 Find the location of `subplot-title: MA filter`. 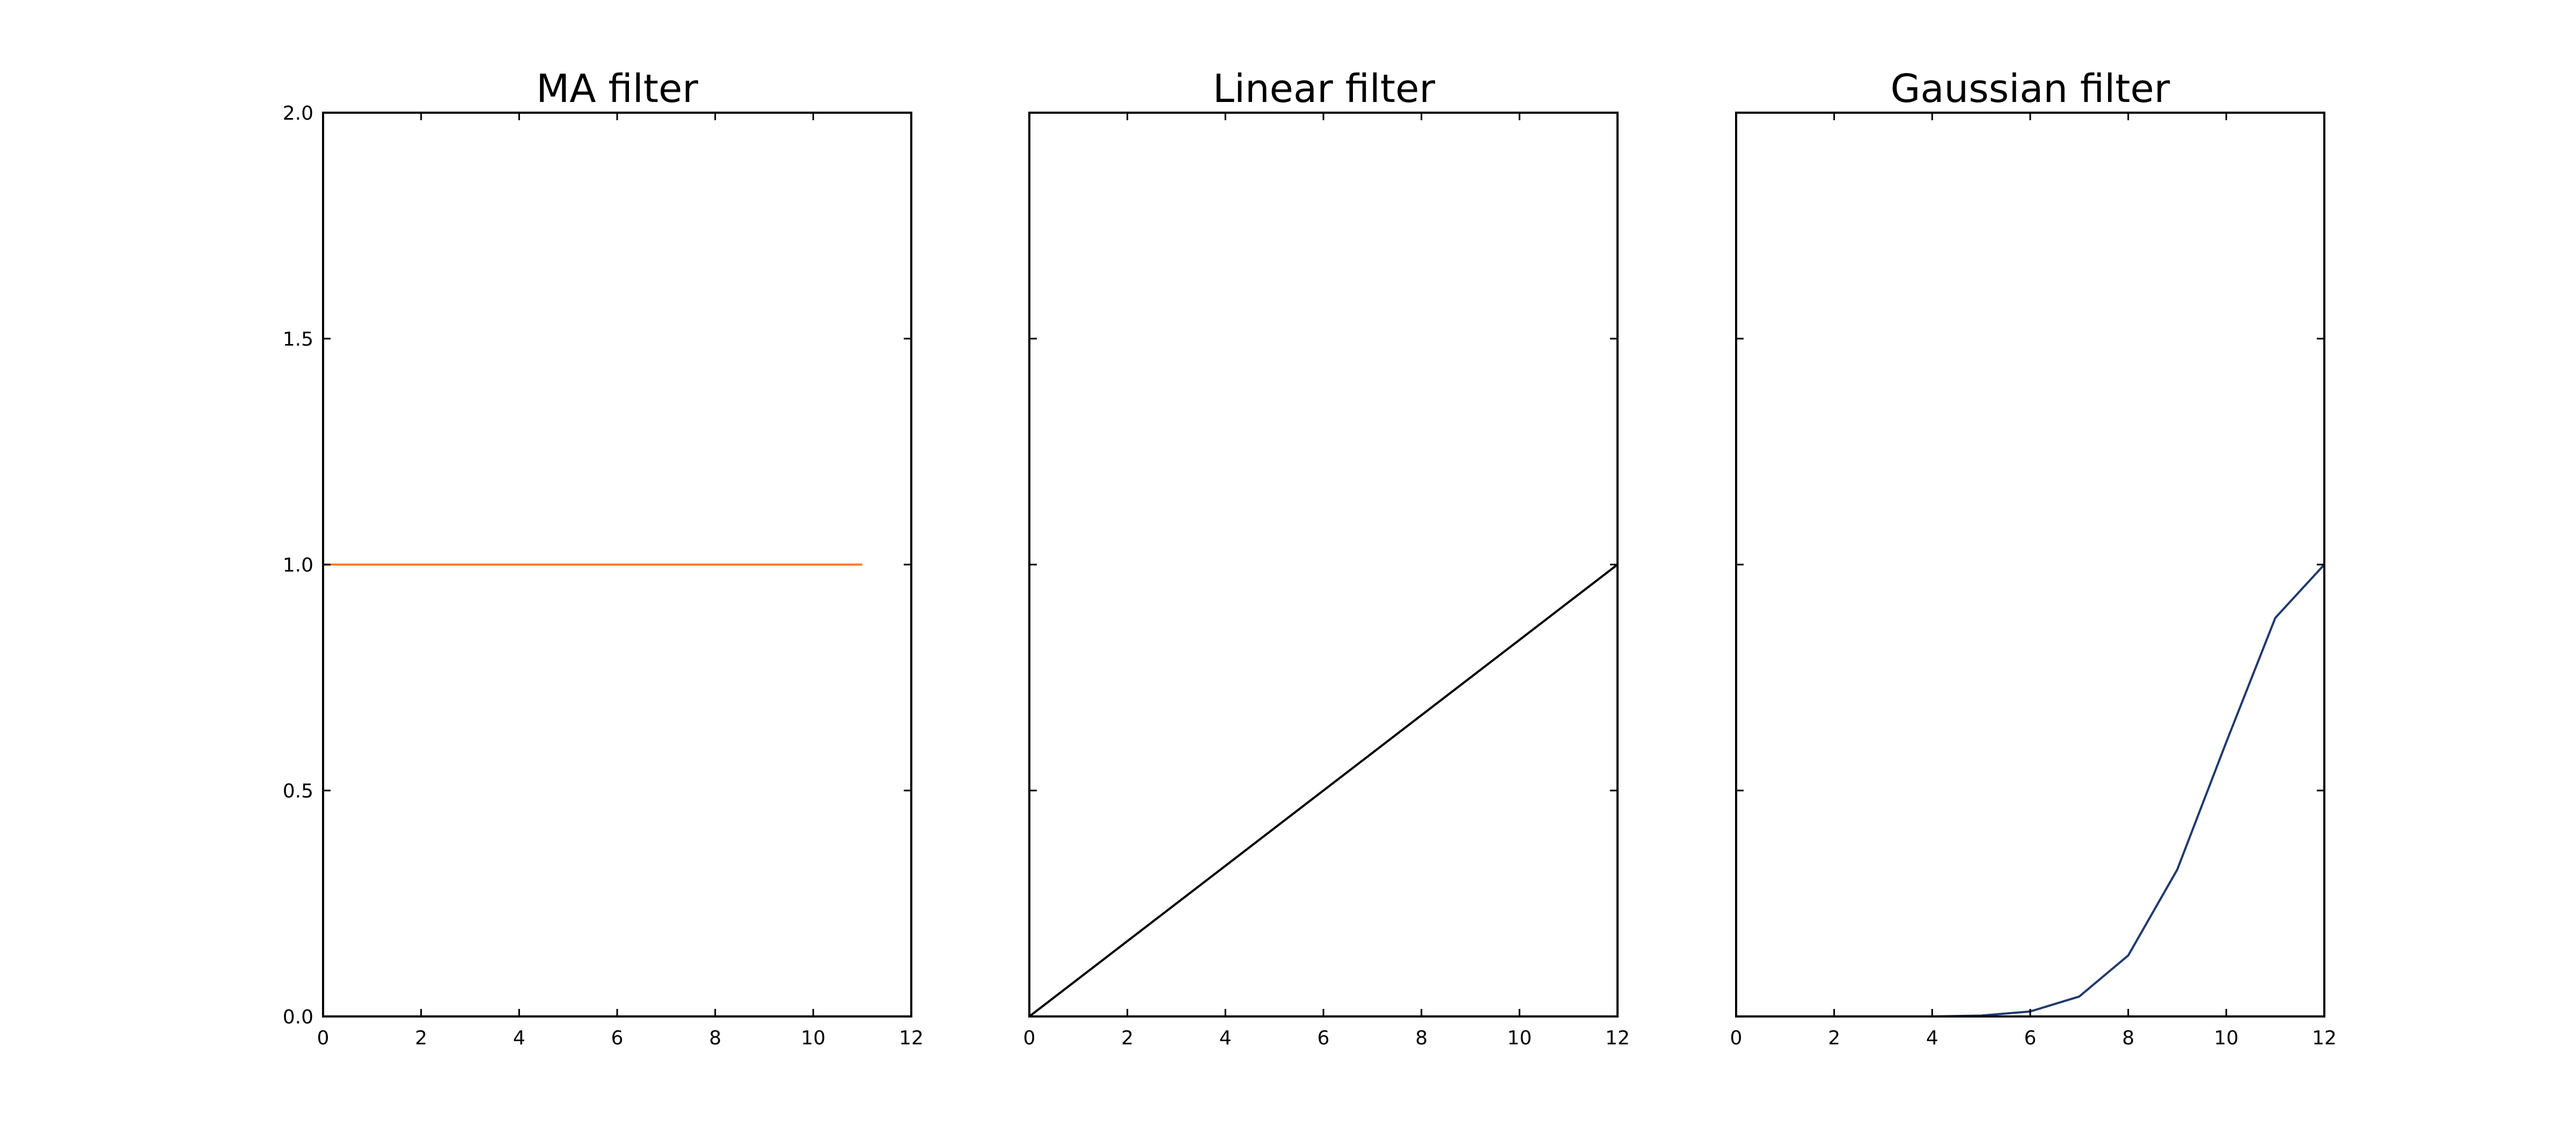

subplot-title: MA filter is located at coordinates (617, 88).